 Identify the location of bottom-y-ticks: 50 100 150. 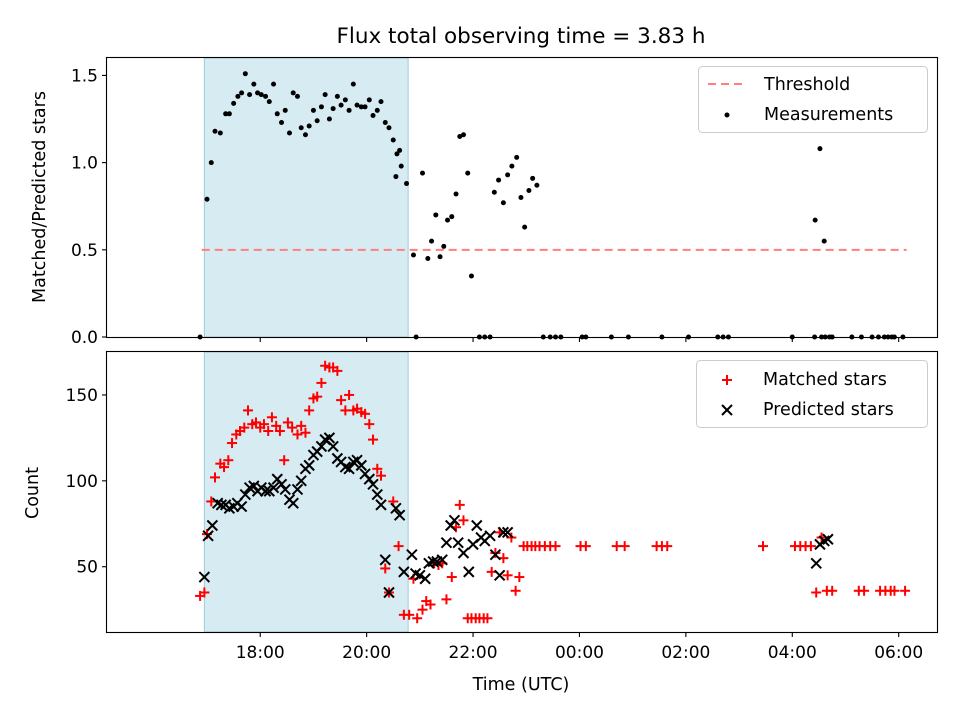
(86, 482).